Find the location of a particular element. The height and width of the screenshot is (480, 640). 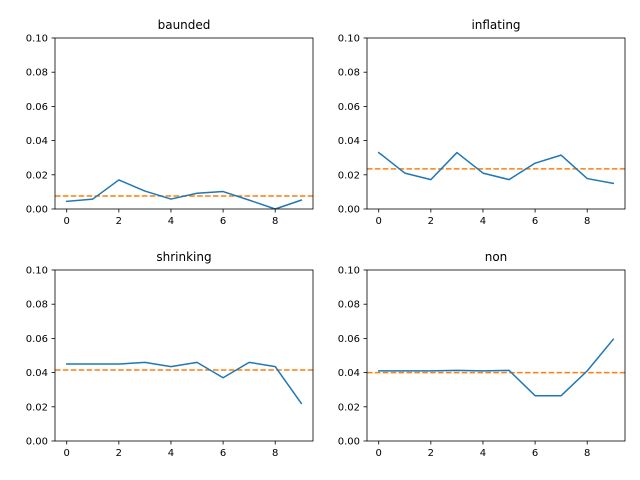

chart-title: non is located at coordinates (496, 257).